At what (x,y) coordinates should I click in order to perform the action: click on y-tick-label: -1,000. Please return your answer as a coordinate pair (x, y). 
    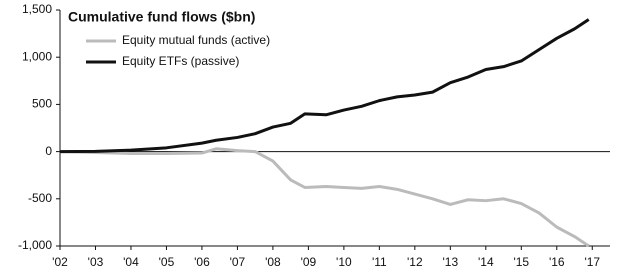
    Looking at the image, I should click on (35, 245).